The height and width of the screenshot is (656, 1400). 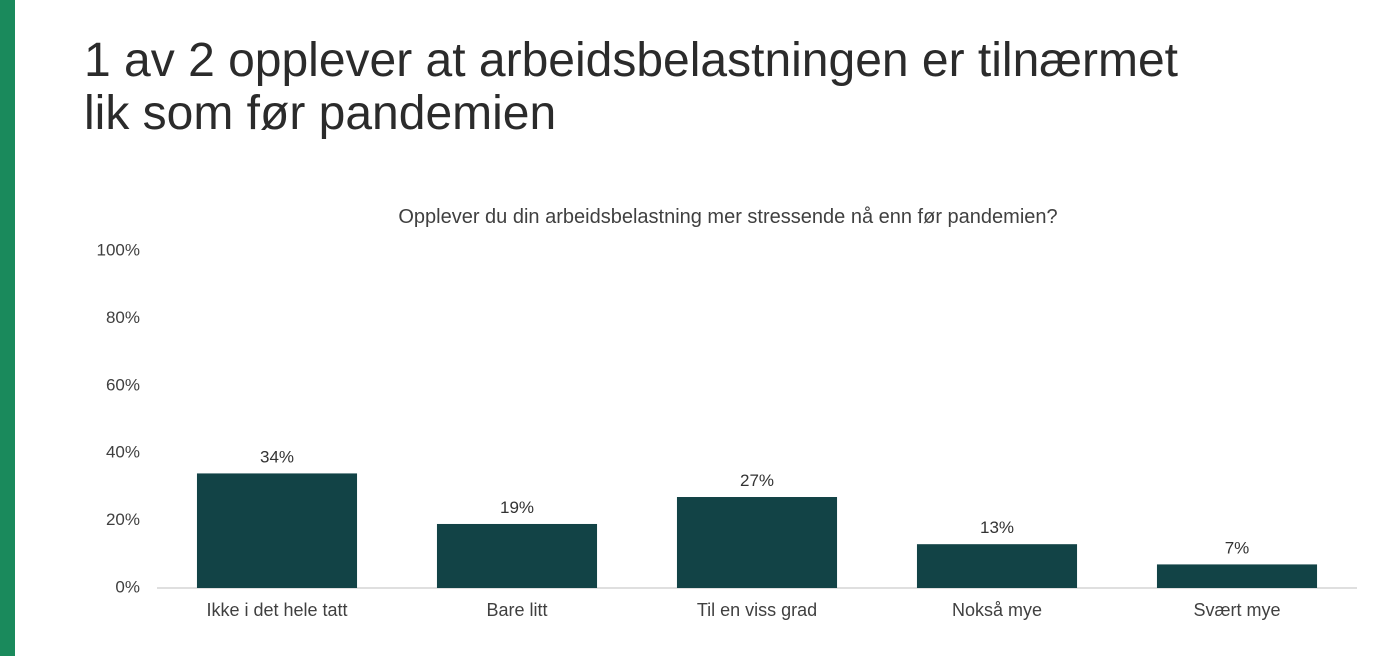 I want to click on x-category-label: Svært mye, so click(x=1236, y=610).